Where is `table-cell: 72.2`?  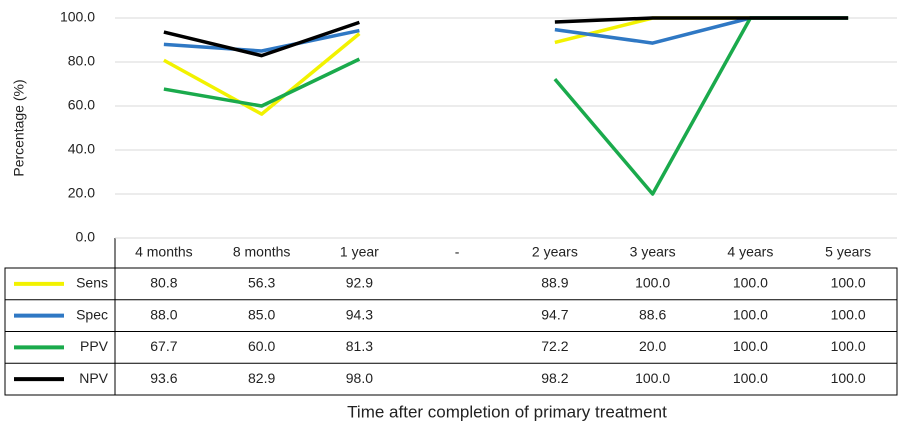
table-cell: 72.2 is located at coordinates (554, 346).